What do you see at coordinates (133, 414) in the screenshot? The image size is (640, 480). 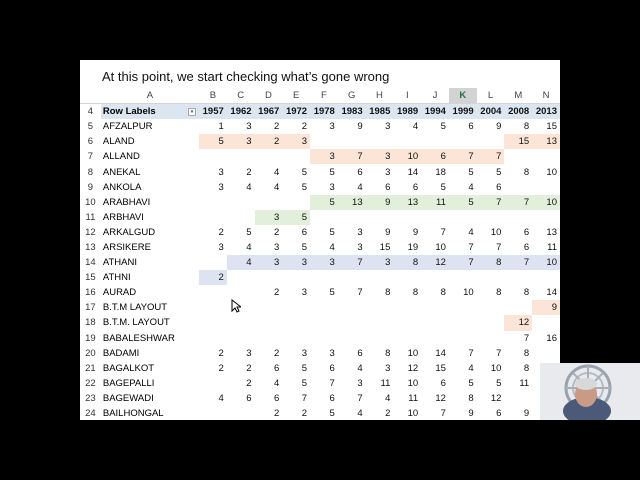 I see `constituency-name-cell: BAILHONGAL` at bounding box center [133, 414].